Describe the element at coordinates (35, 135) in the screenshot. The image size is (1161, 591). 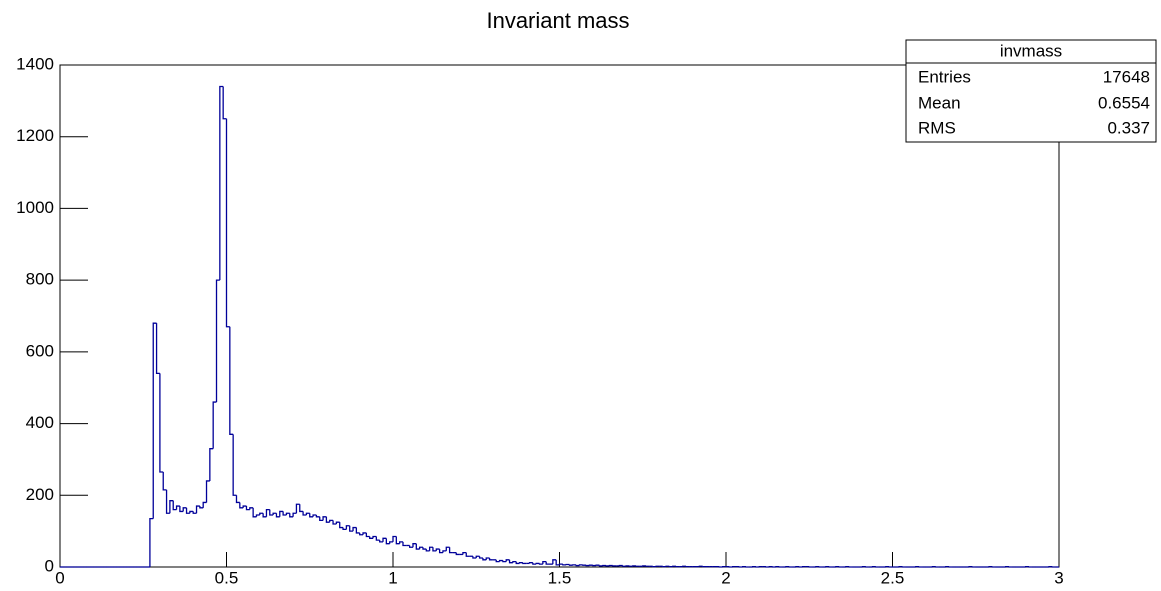
I see `y-tick-label: 1200` at that location.